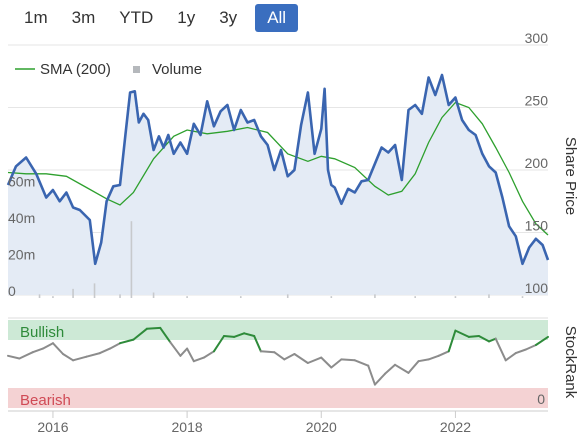  Describe the element at coordinates (537, 101) in the screenshot. I see `price-tick-label: 250` at that location.